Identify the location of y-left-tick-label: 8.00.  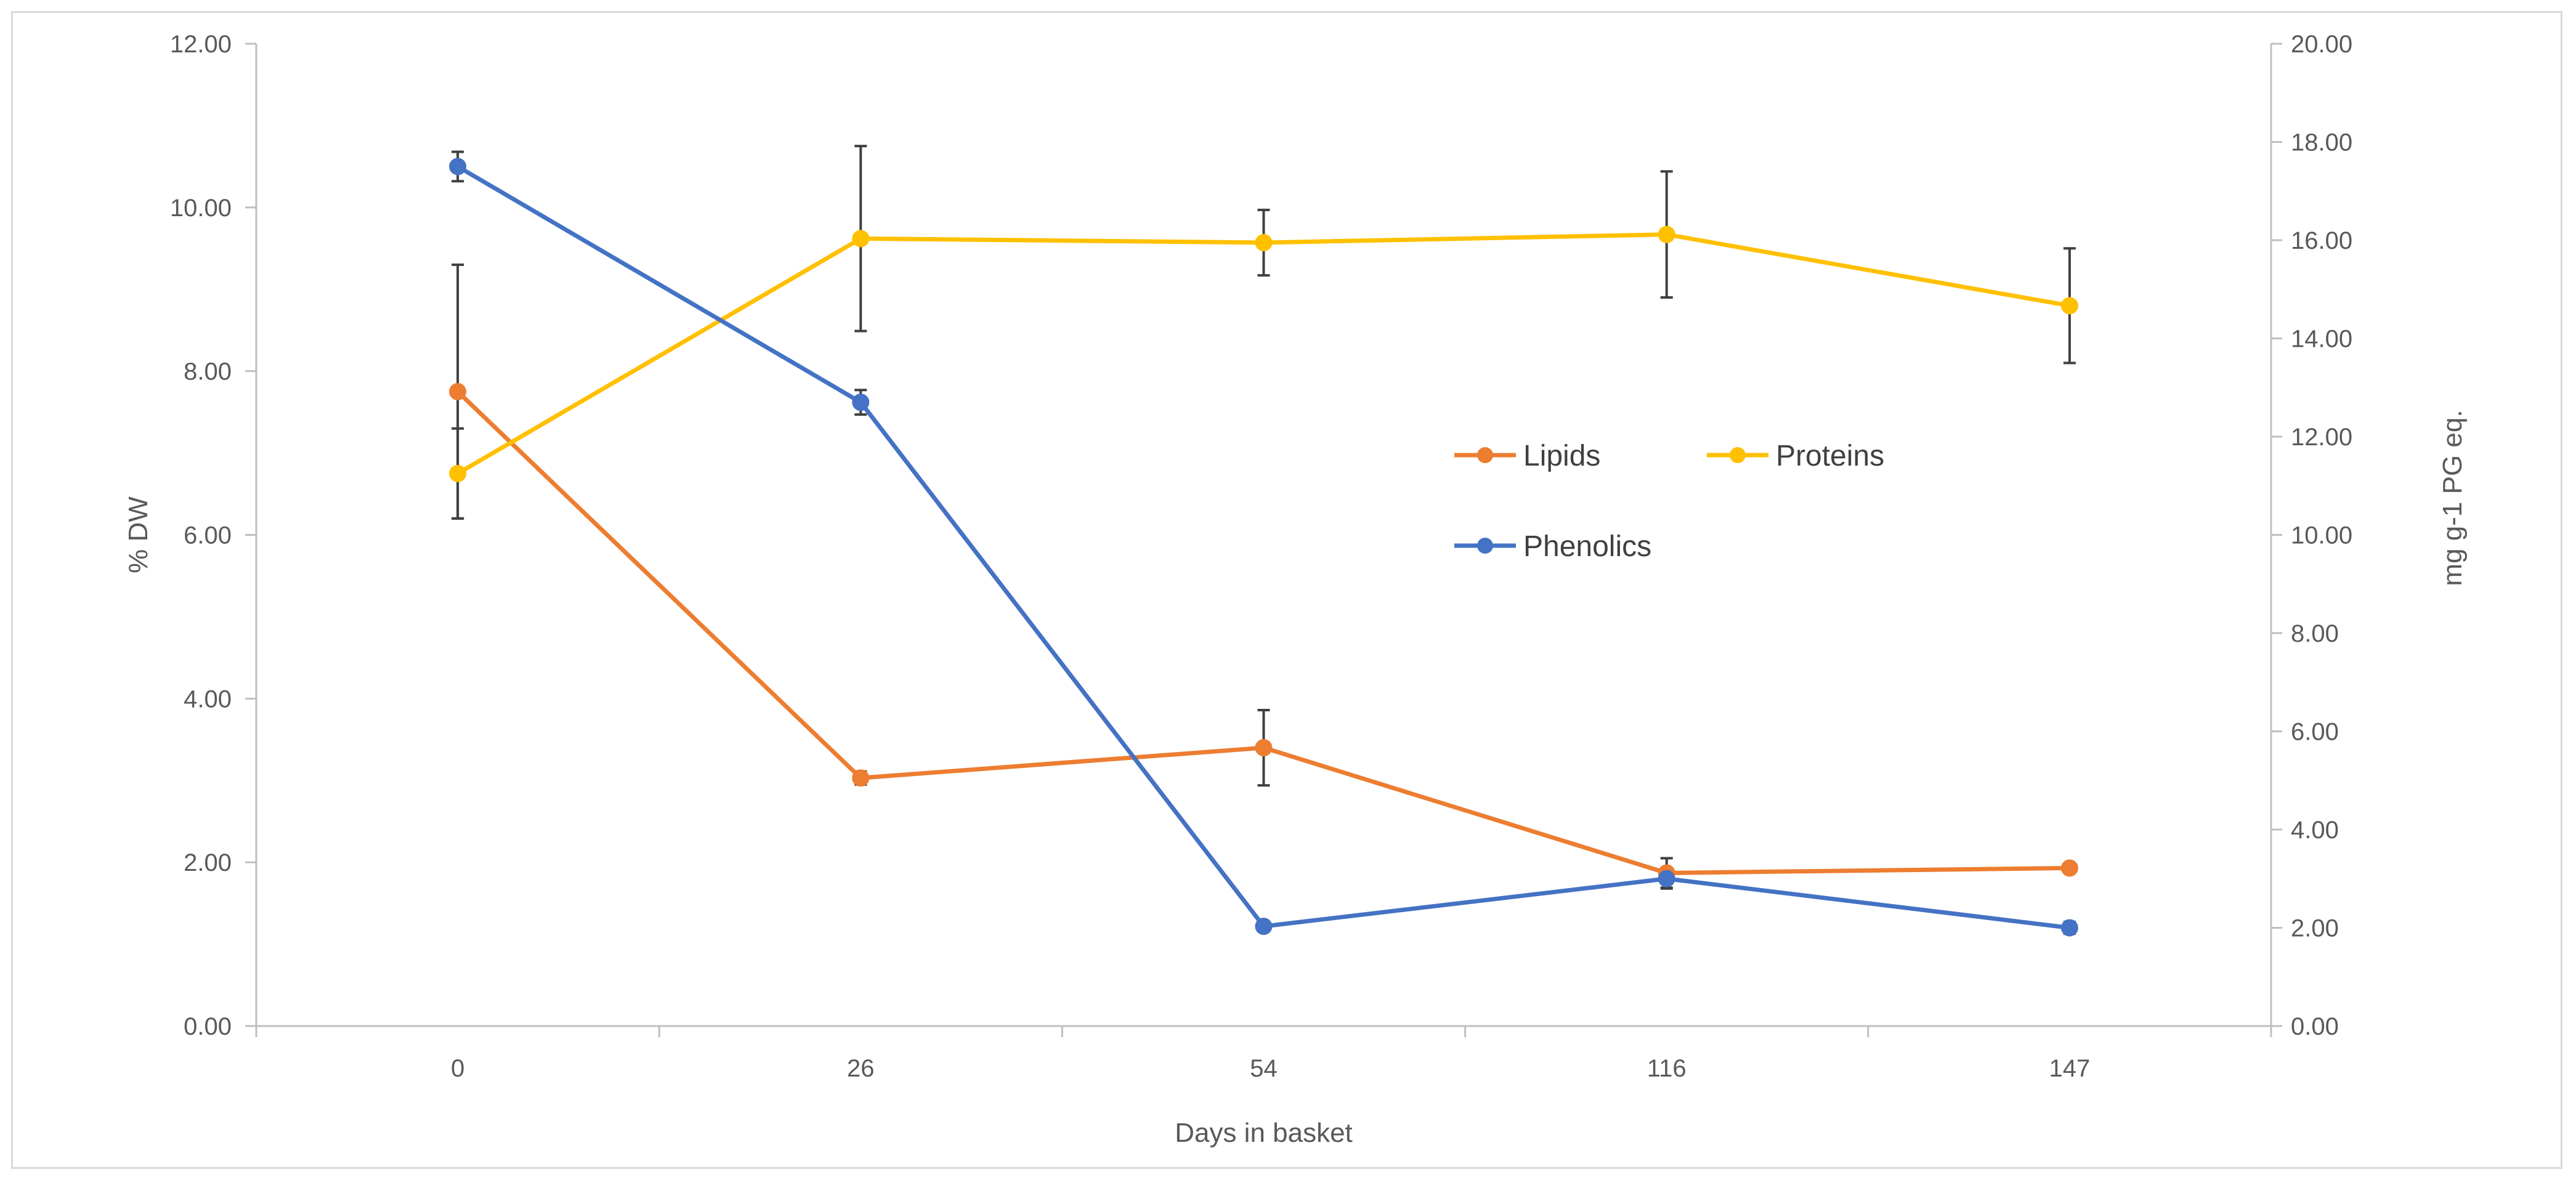
(208, 372).